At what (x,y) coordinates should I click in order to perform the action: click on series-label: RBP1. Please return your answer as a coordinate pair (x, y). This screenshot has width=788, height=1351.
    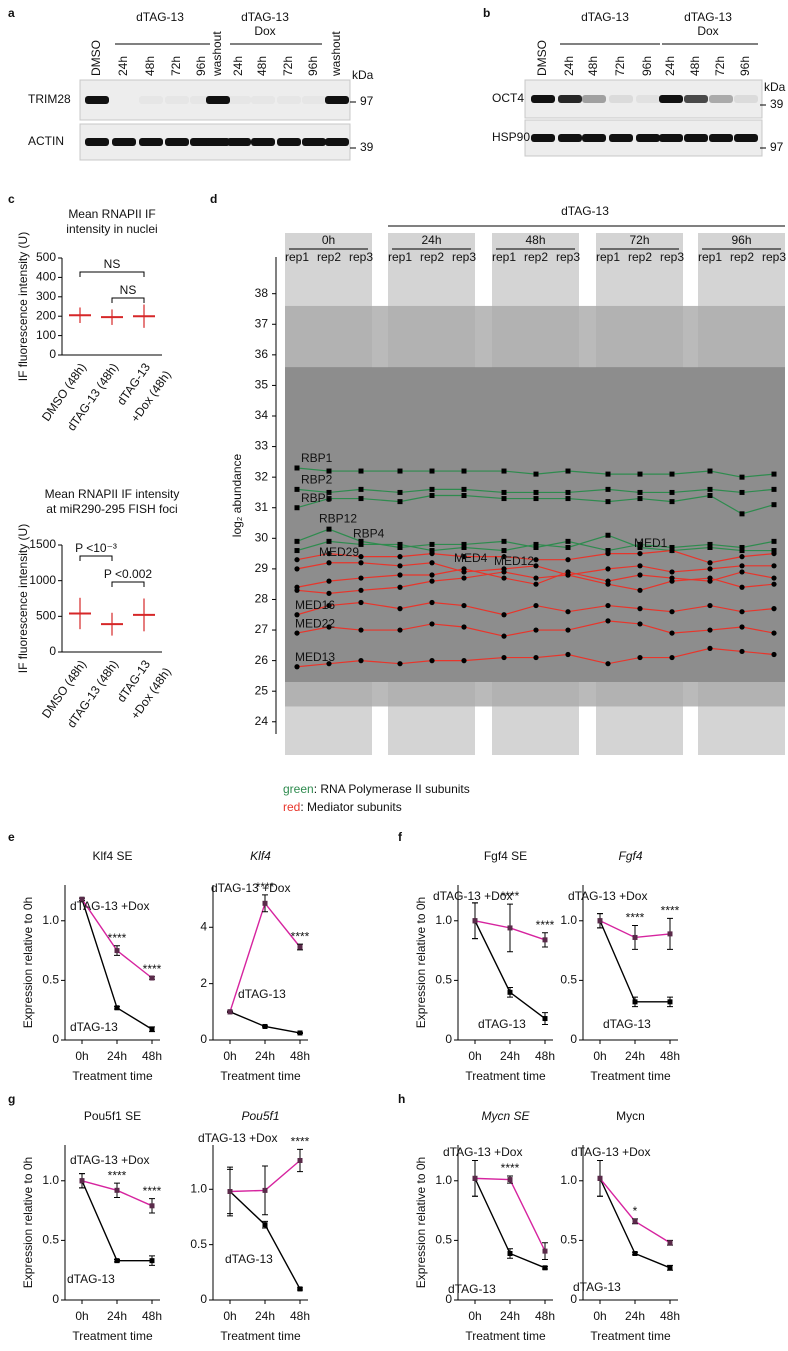
    Looking at the image, I should click on (317, 458).